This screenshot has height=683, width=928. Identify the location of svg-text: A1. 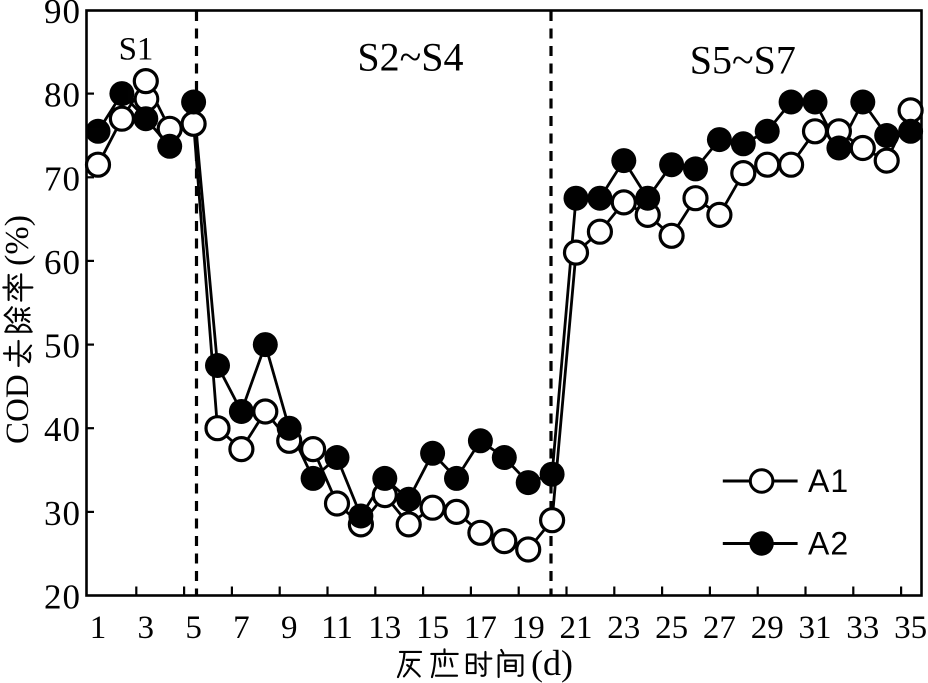
(828, 481).